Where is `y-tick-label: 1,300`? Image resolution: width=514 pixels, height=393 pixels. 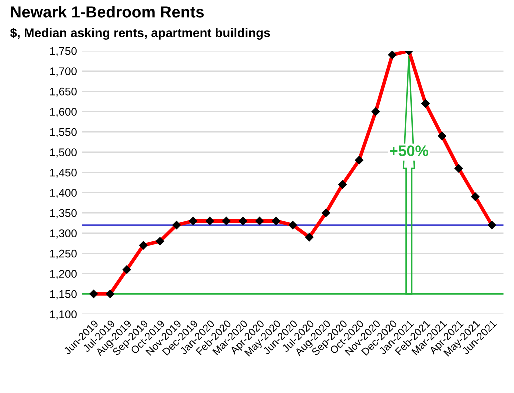
y-tick-label: 1,300 is located at coordinates (63, 234).